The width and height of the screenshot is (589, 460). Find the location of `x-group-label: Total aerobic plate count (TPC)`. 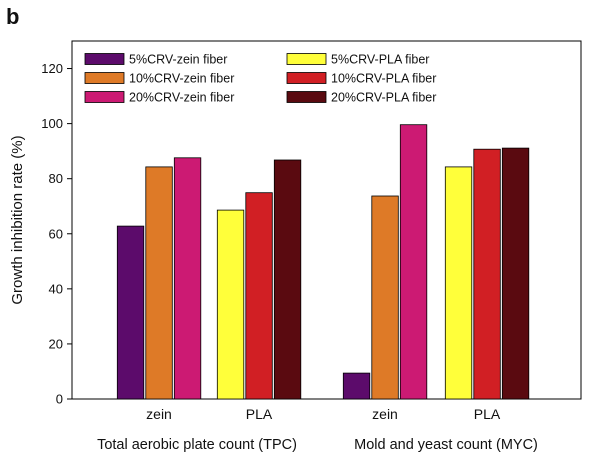

x-group-label: Total aerobic plate count (TPC) is located at coordinates (197, 445).